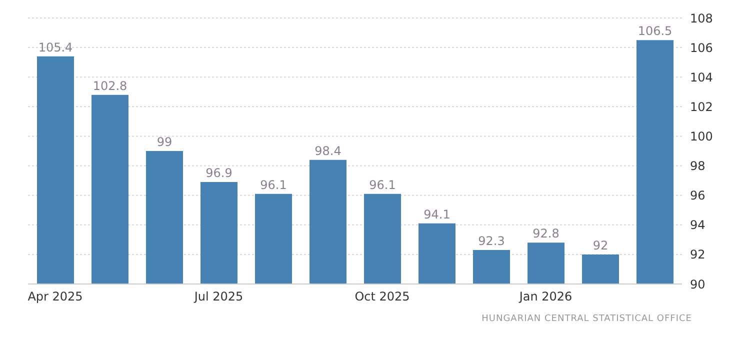 This screenshot has height=340, width=730. Describe the element at coordinates (698, 225) in the screenshot. I see `y-tick-label: 94` at that location.